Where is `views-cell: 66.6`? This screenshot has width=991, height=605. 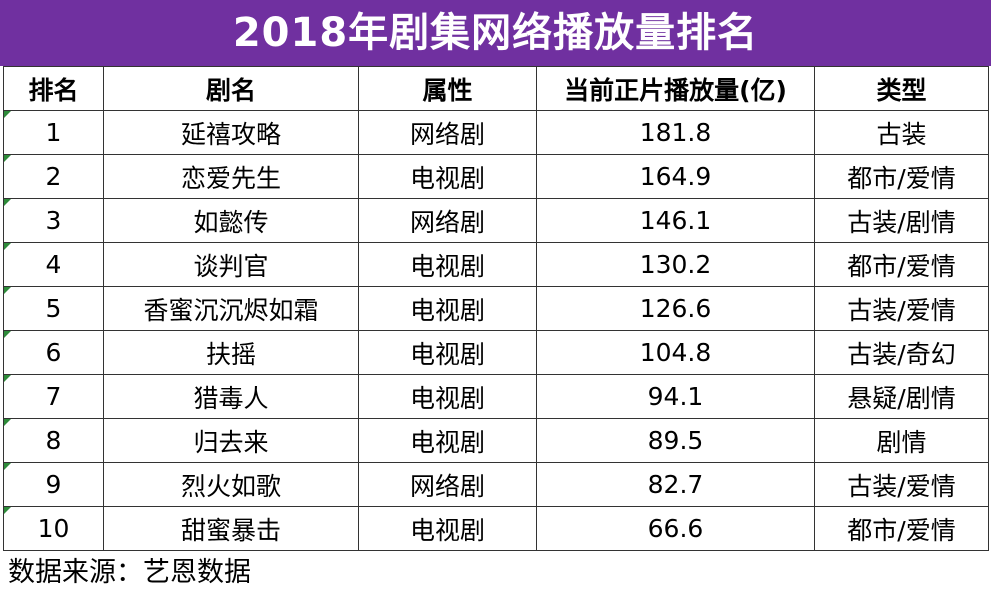 views-cell: 66.6 is located at coordinates (675, 528).